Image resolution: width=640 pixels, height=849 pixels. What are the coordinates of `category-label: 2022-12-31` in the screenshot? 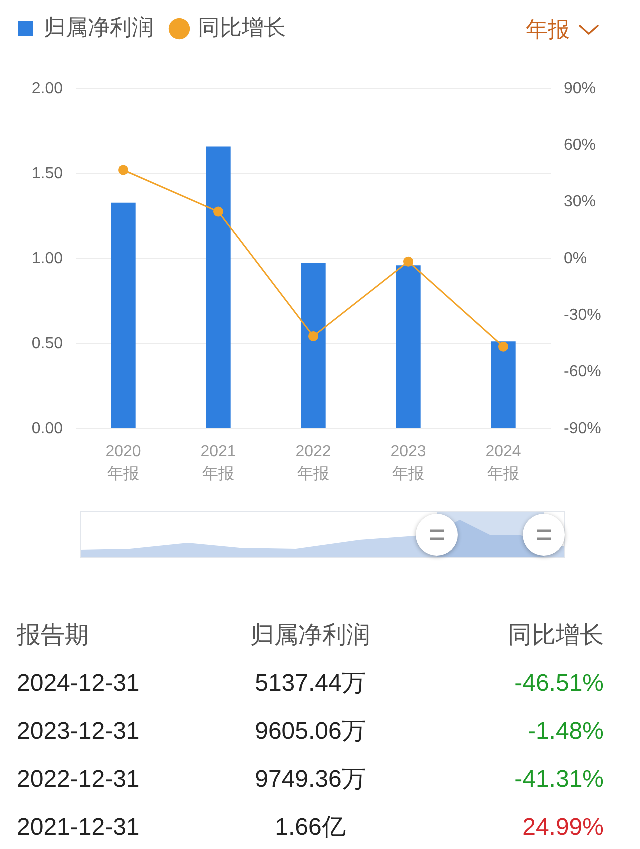 It's located at (78, 780).